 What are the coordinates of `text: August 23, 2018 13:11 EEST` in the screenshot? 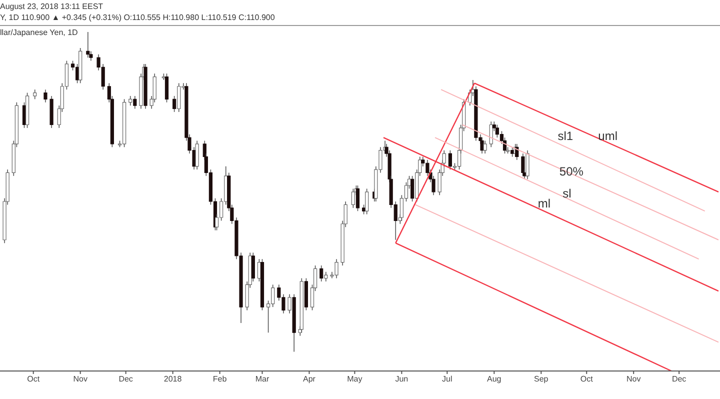 It's located at (52, 6).